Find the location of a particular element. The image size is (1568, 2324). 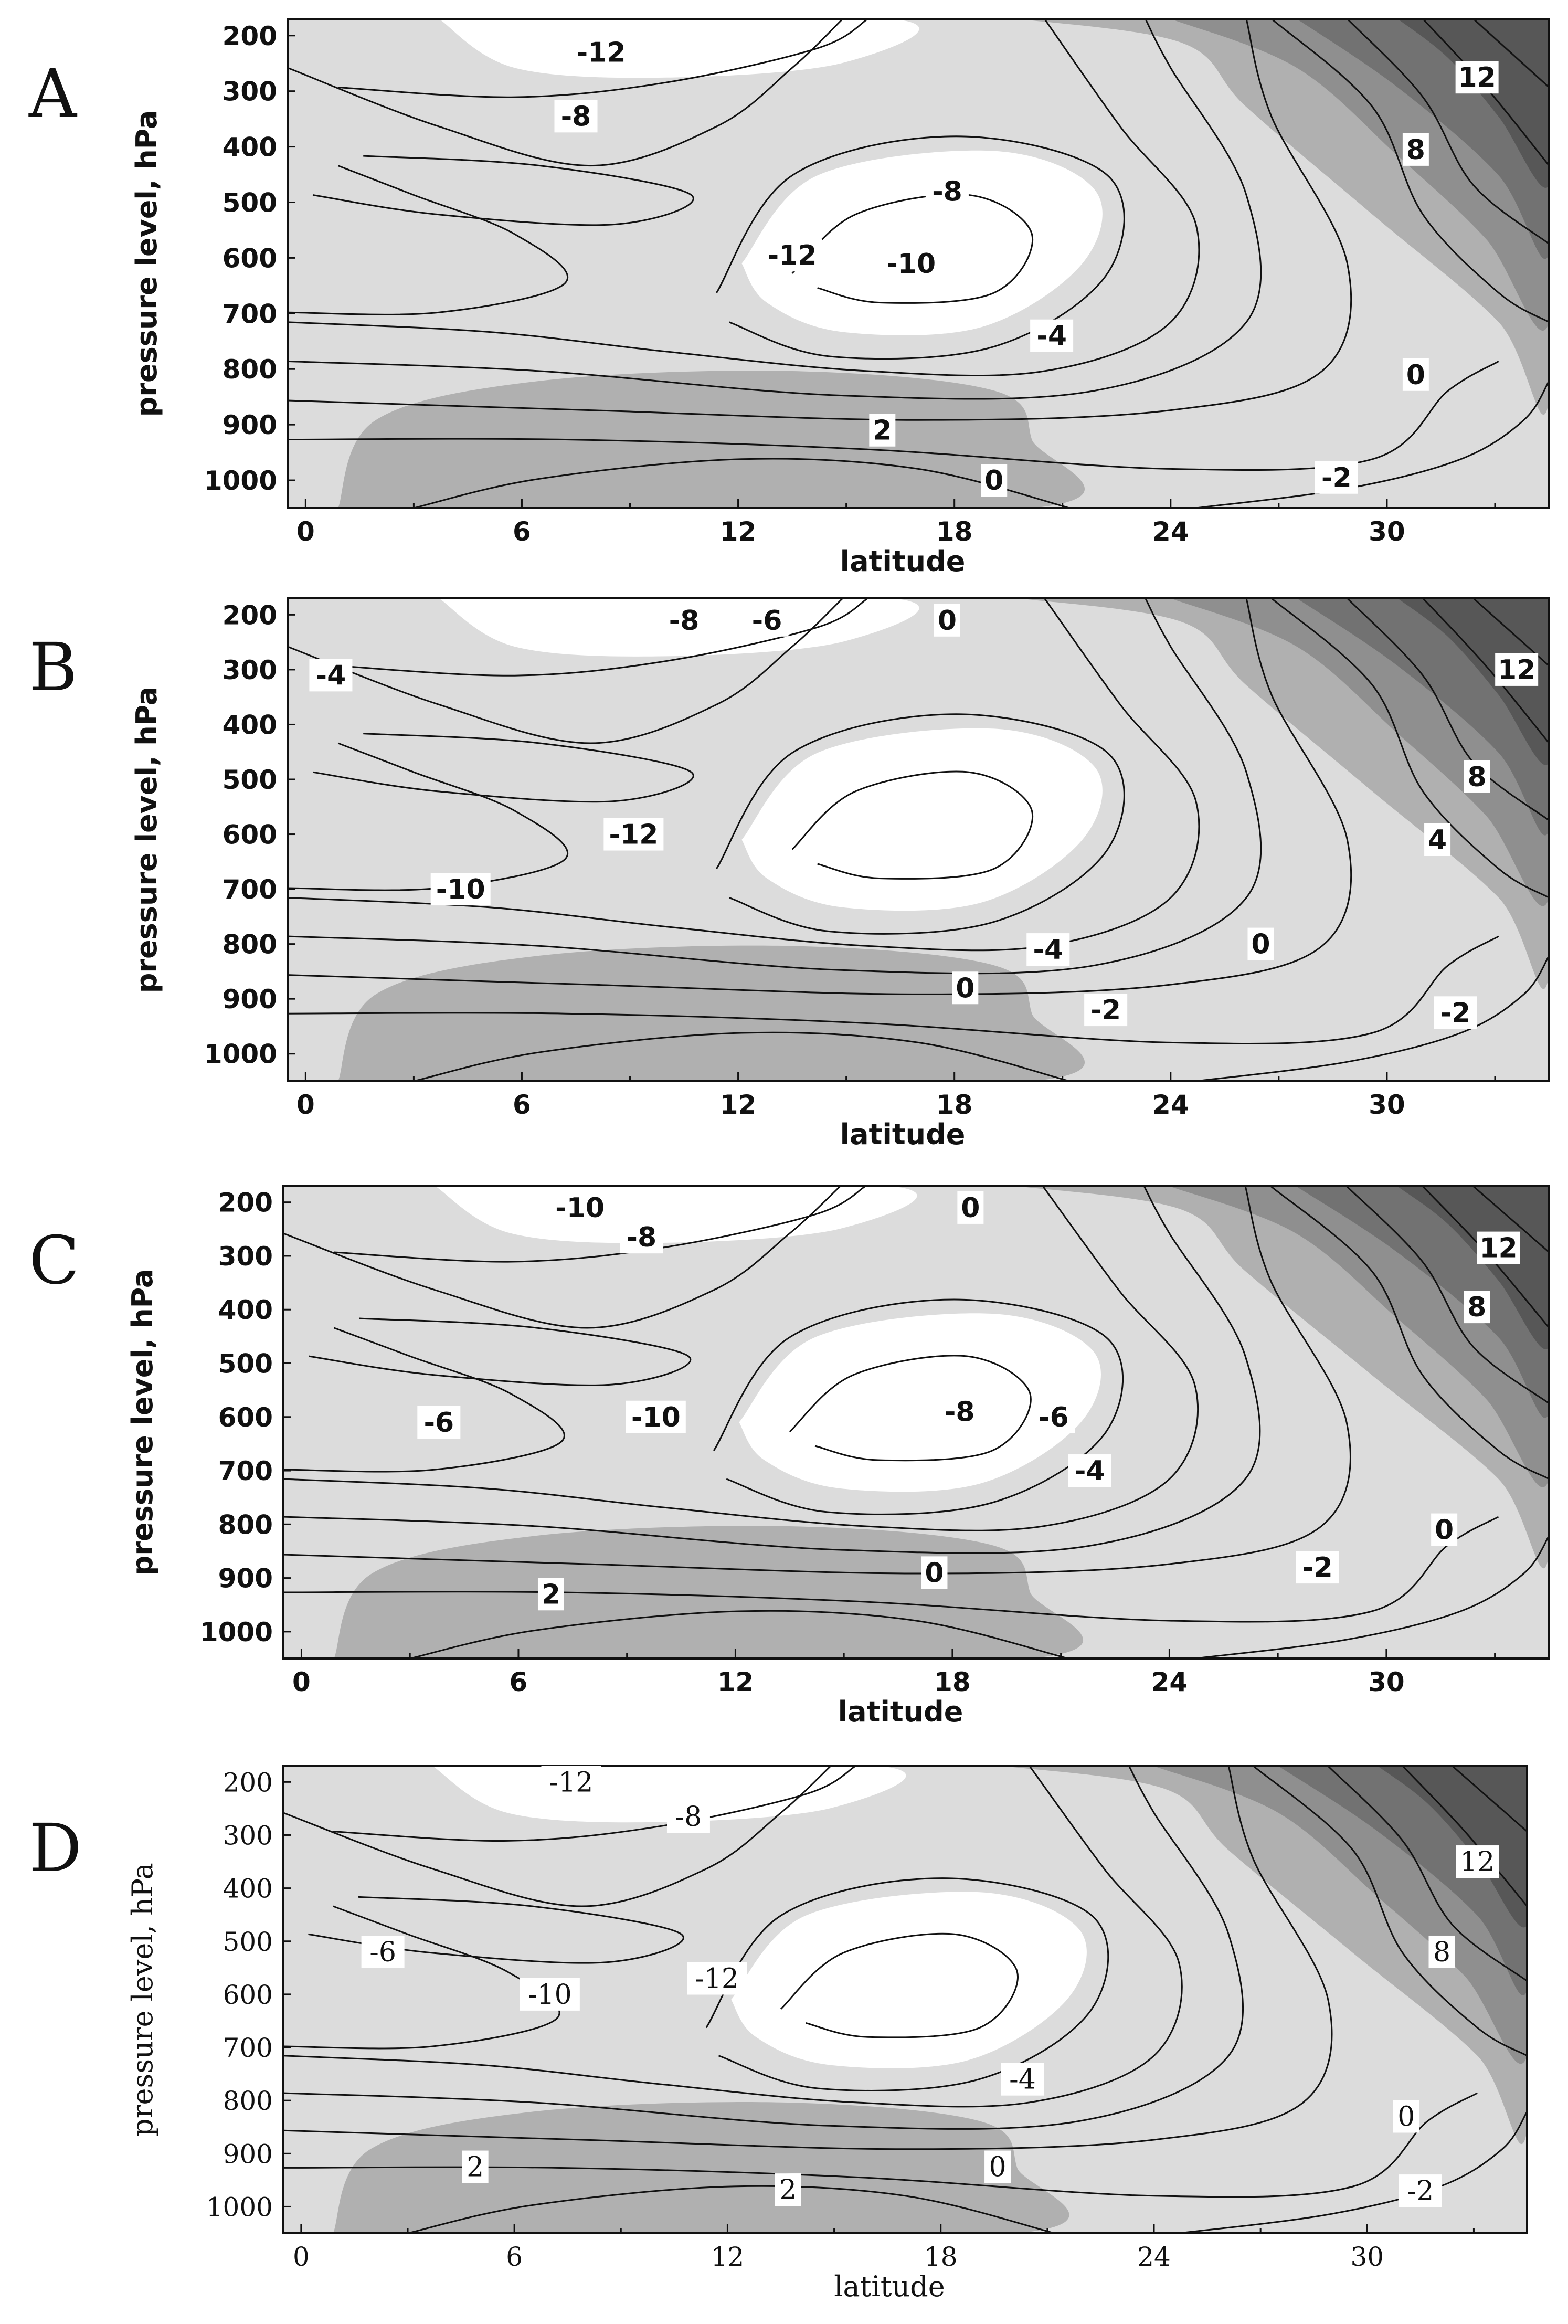

contour-label: 12 is located at coordinates (1498, 1248).